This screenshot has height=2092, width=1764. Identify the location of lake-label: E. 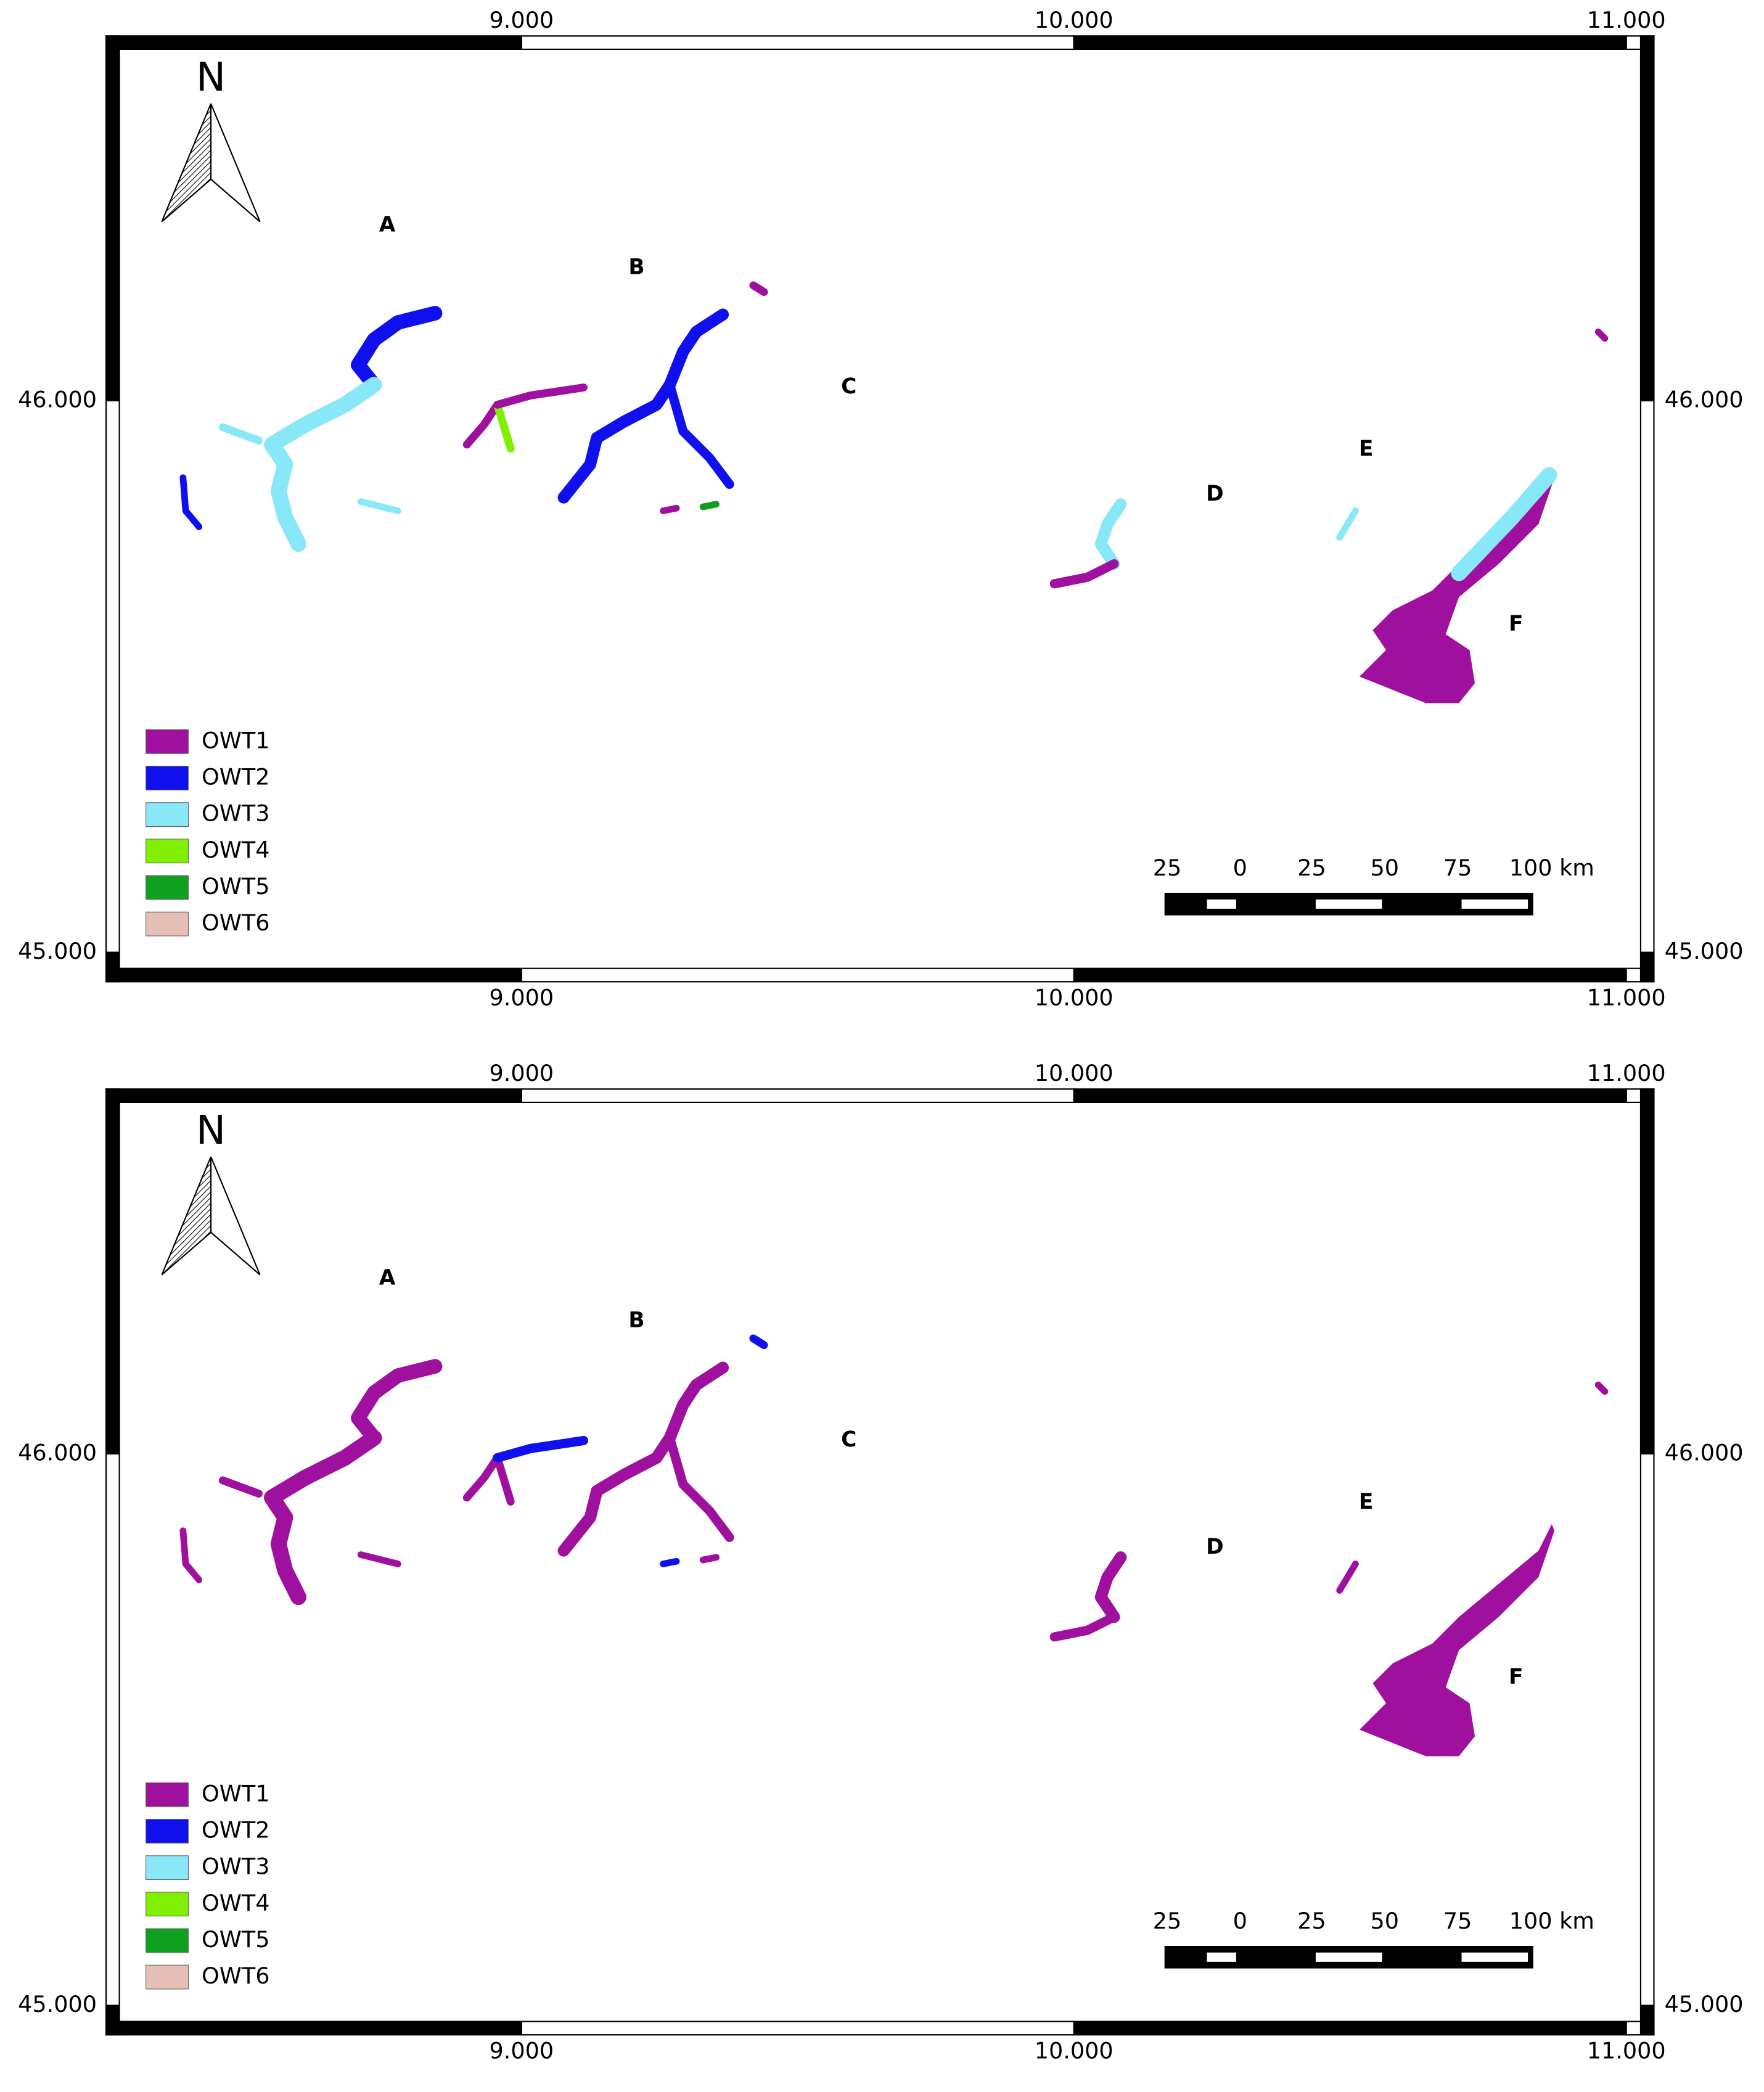
(1366, 449).